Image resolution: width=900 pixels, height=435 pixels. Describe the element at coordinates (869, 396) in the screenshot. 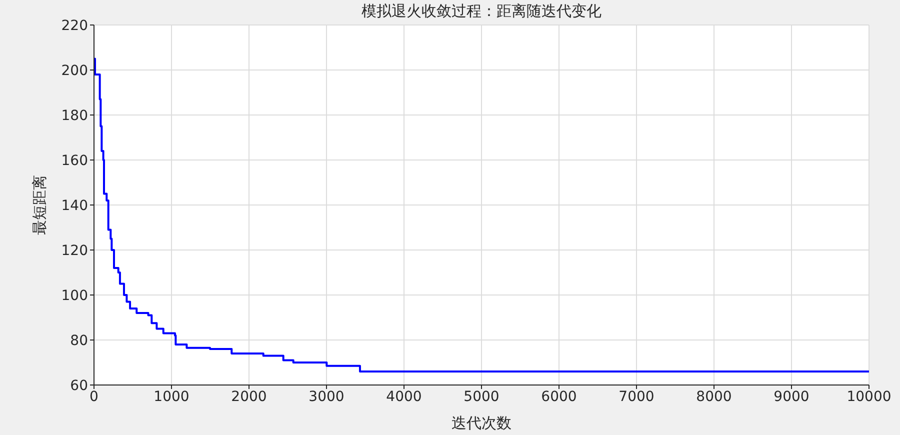

I see `x-tick-label: 10000` at that location.